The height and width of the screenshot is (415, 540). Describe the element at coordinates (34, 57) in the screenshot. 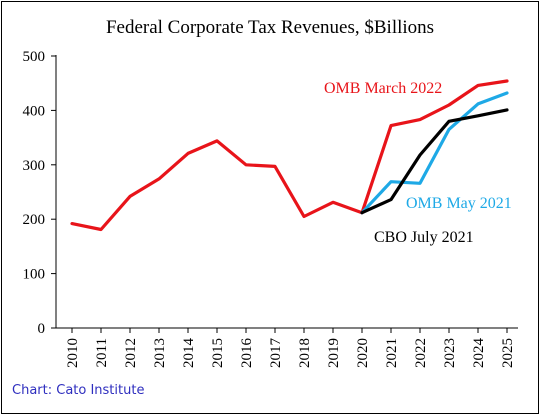

I see `y-tick-label: 500` at that location.